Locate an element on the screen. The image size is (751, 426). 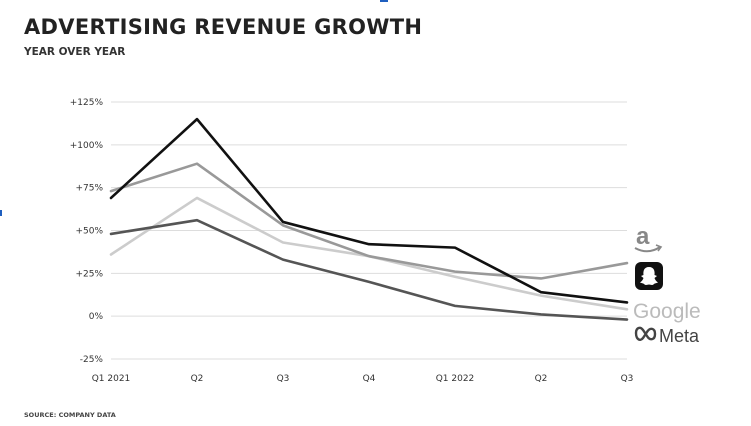
x-axis-ticks: Q1 2021 Q2 Q3 Q4 Q1 2022 Q2 Q3 is located at coordinates (363, 379).